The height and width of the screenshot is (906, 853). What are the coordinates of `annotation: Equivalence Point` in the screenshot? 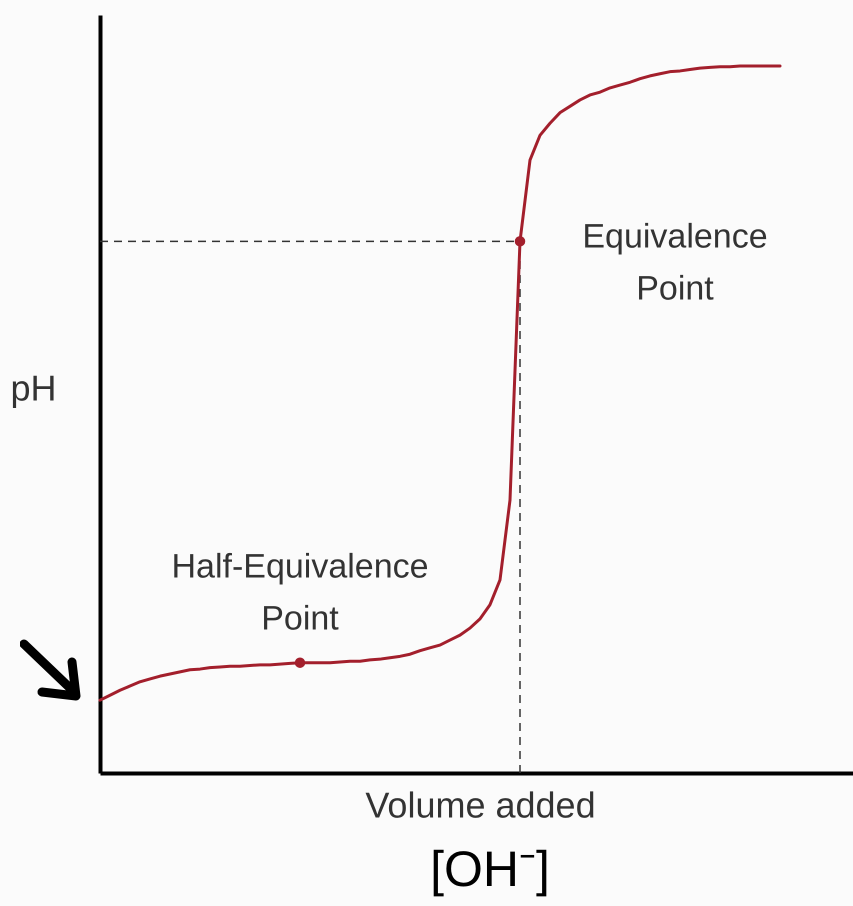 It's located at (675, 262).